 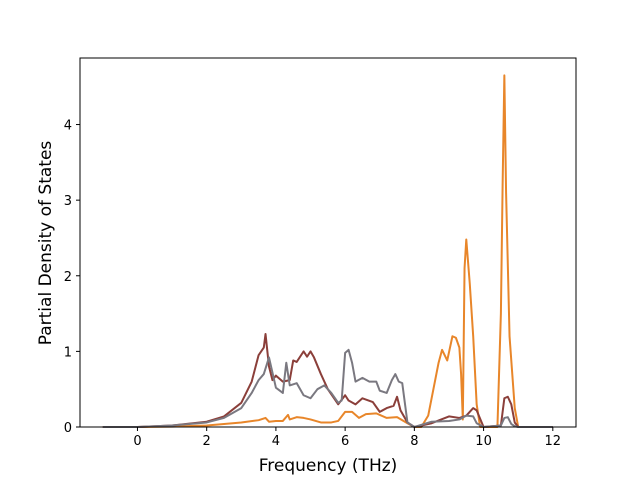 What do you see at coordinates (68, 428) in the screenshot?
I see `y-tick-label: 0` at bounding box center [68, 428].